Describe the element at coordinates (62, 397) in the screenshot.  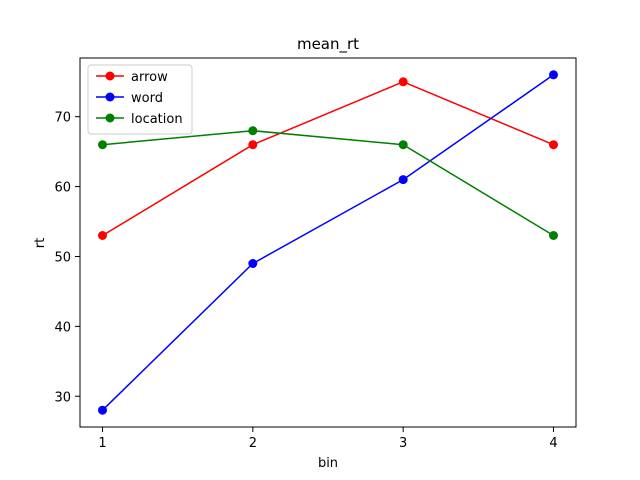
I see `y-tick-label: 30` at that location.